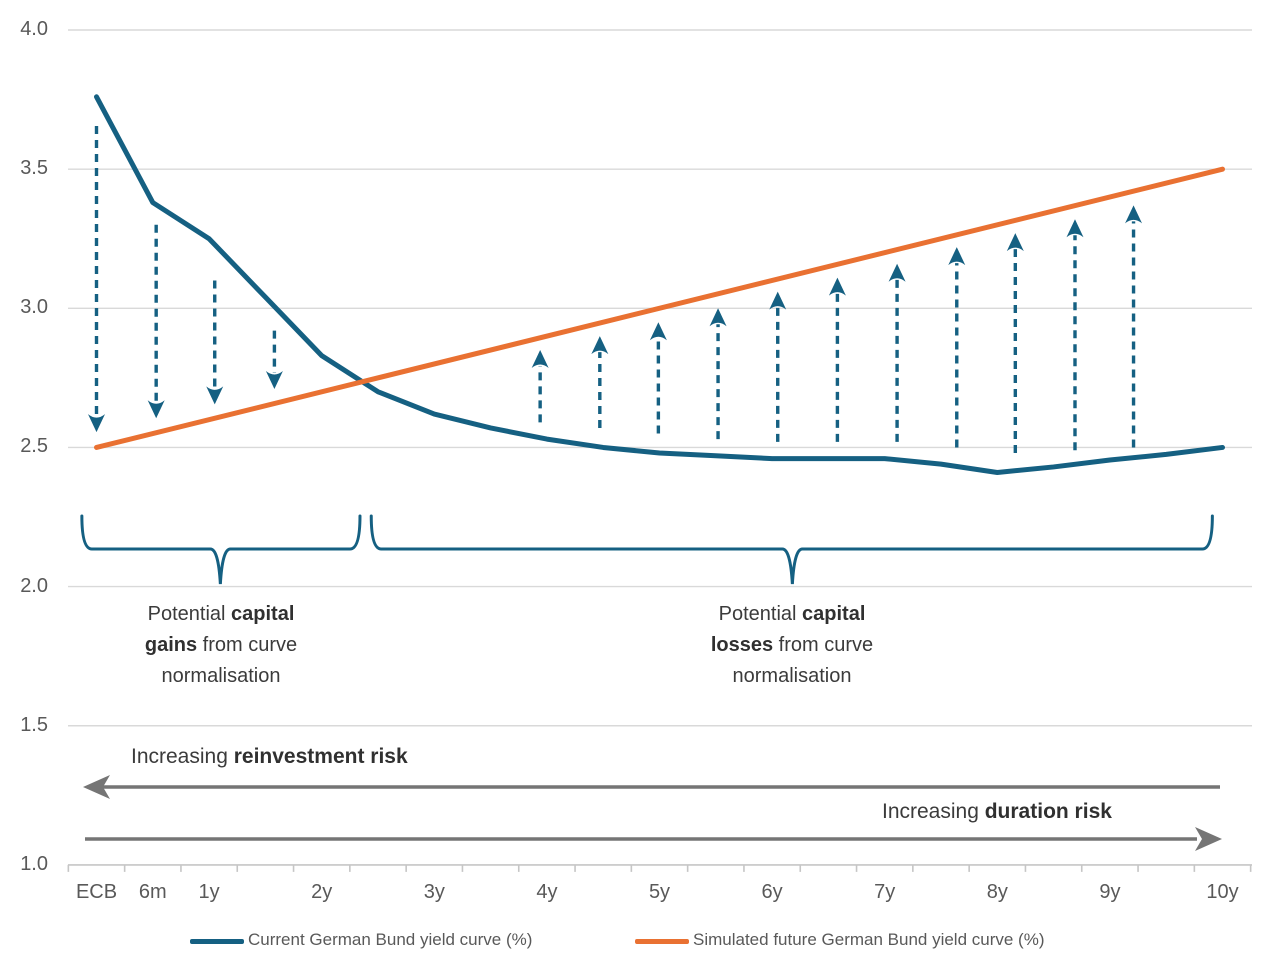 The height and width of the screenshot is (978, 1288). What do you see at coordinates (34, 168) in the screenshot?
I see `y-axis-tick-label: 3.5` at bounding box center [34, 168].